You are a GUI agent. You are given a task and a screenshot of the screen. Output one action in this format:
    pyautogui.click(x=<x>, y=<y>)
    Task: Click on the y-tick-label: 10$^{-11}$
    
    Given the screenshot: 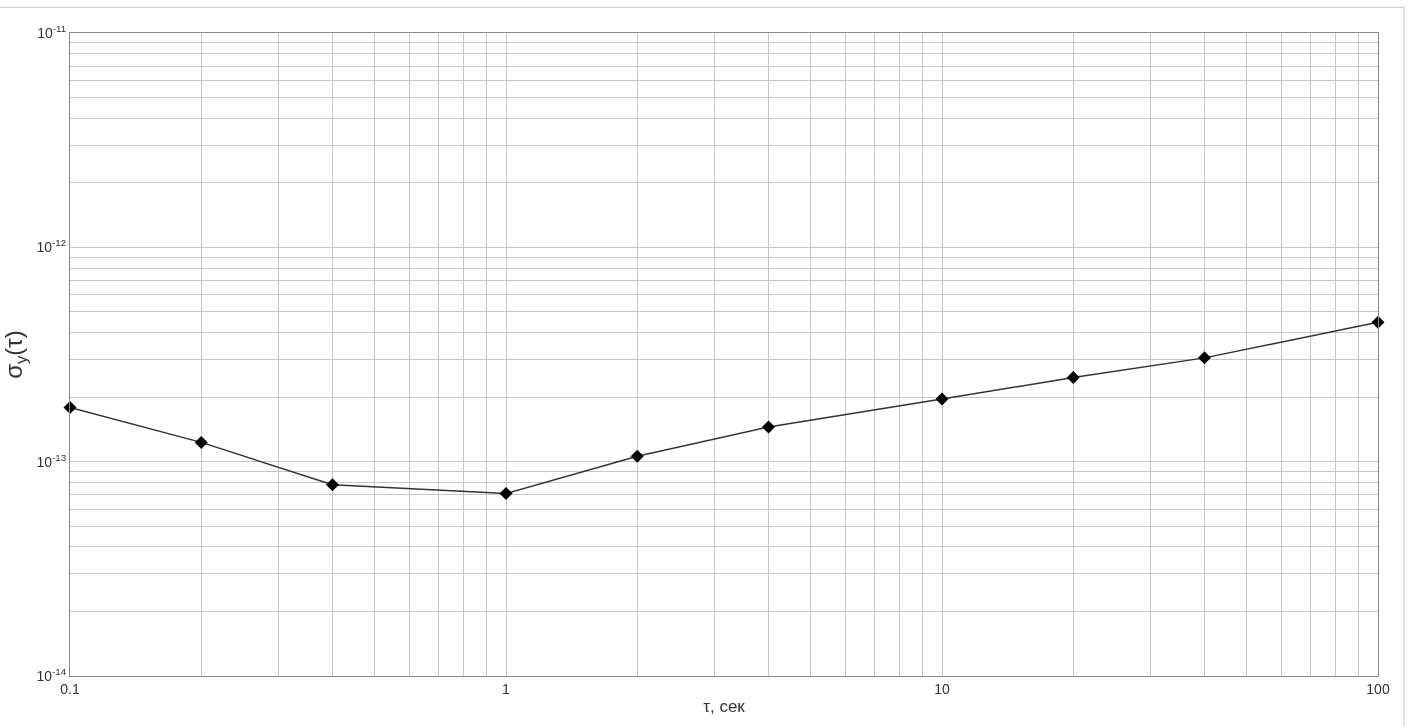 What is the action you would take?
    pyautogui.click(x=52, y=32)
    